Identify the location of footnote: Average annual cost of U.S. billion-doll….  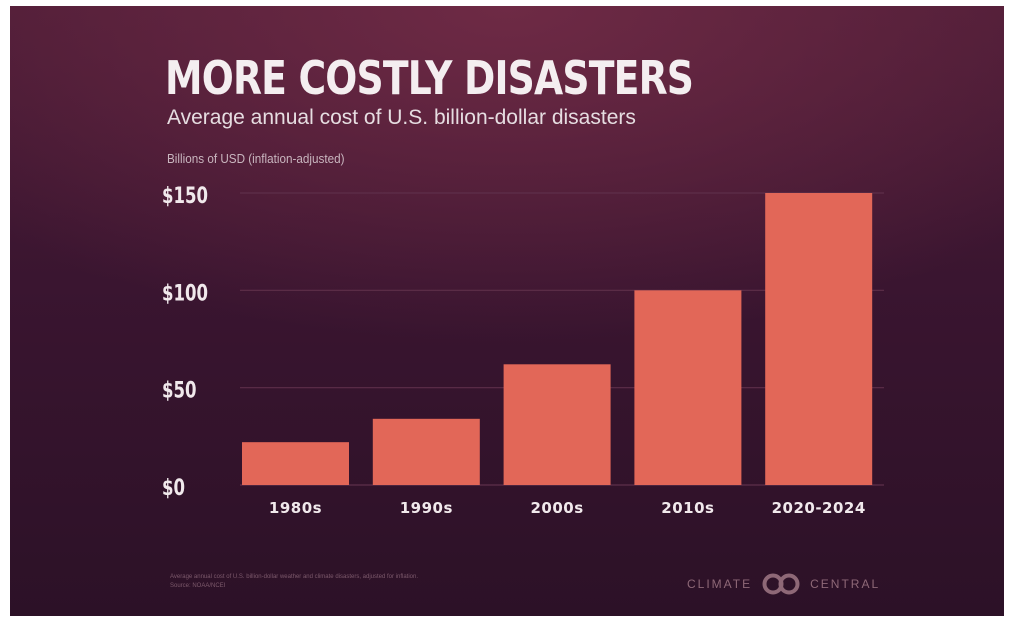
(410, 582).